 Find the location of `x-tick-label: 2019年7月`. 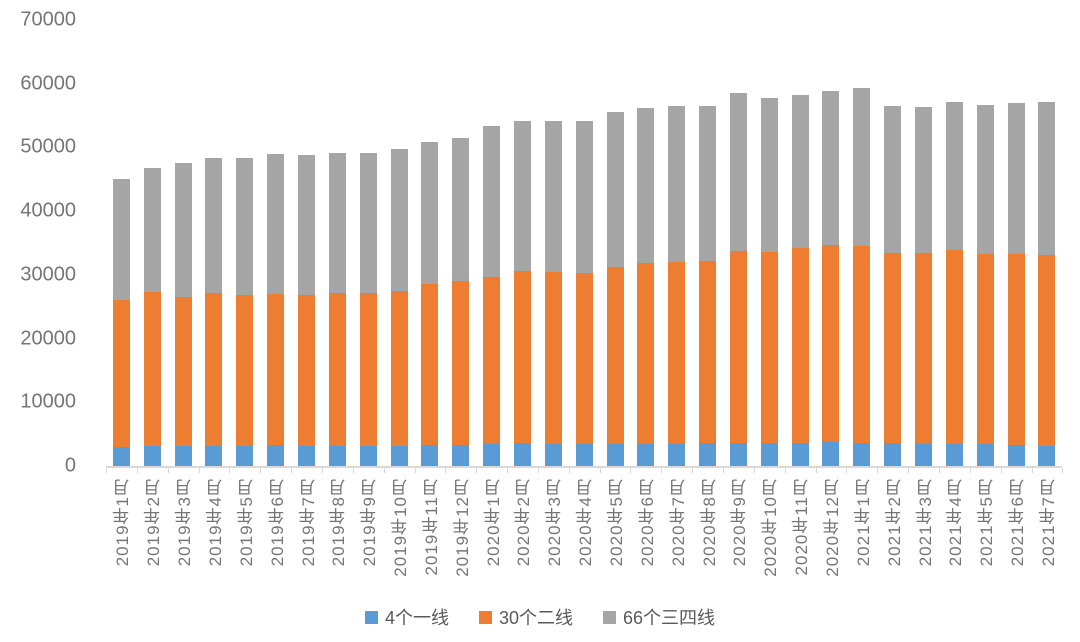

x-tick-label: 2019年7月 is located at coordinates (308, 522).